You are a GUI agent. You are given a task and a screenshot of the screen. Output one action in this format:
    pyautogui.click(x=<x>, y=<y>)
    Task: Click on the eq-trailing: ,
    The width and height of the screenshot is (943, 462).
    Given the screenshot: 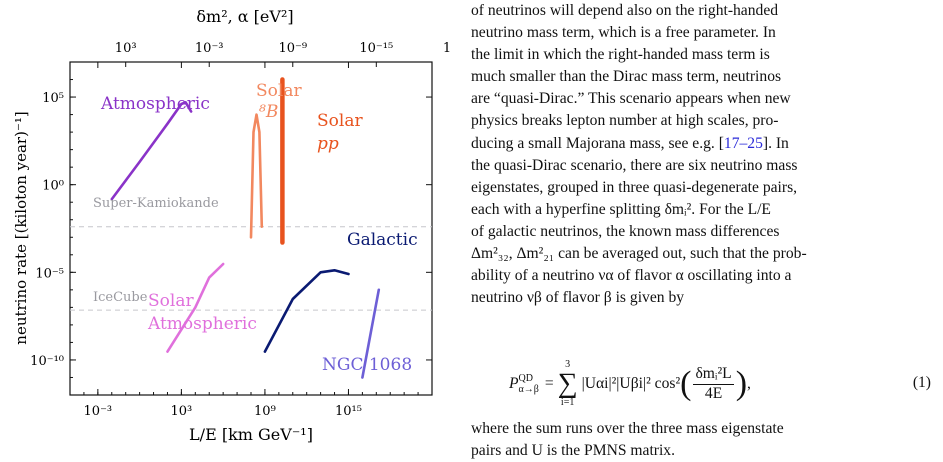 What is the action you would take?
    pyautogui.click(x=749, y=383)
    